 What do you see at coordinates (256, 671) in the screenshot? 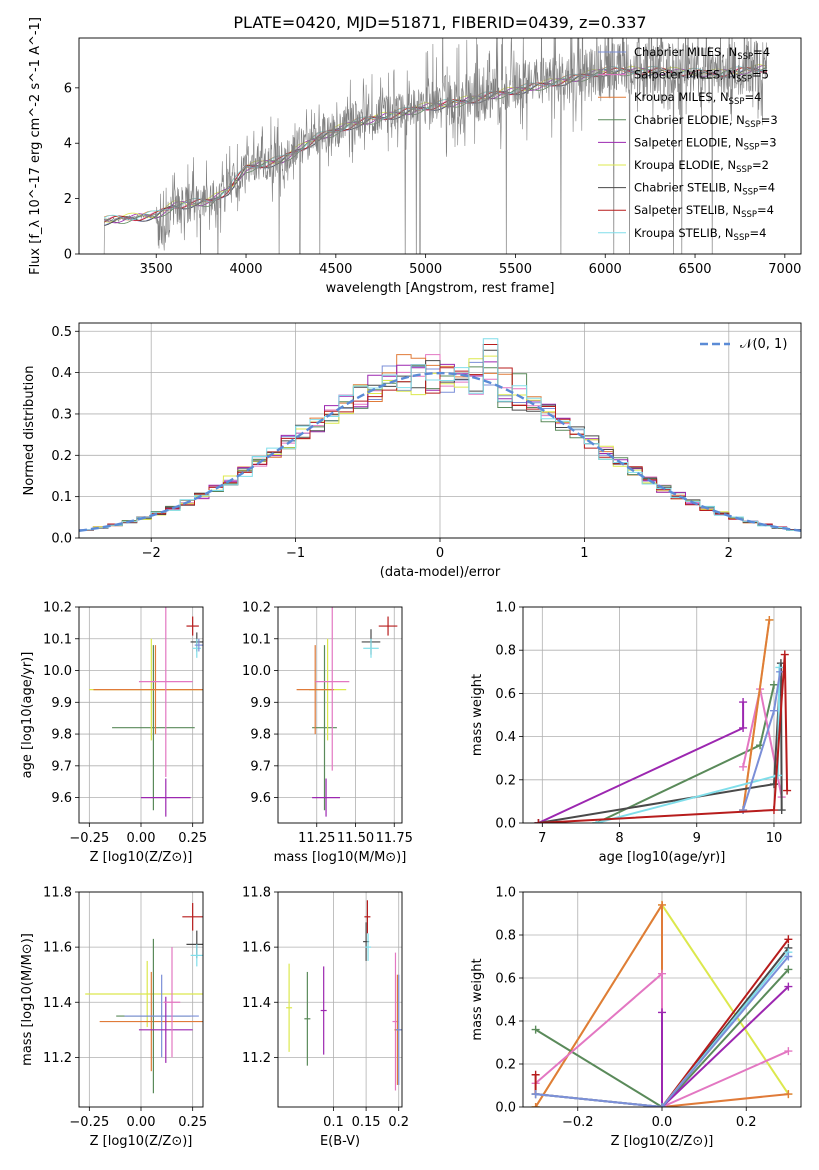
I see `y-tick-label: 10.0` at bounding box center [256, 671].